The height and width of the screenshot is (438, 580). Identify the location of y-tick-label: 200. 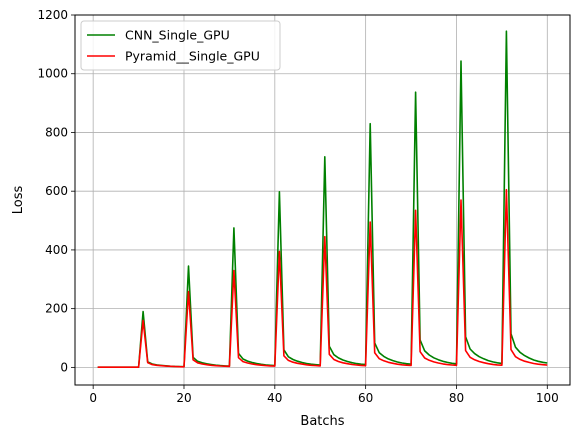
(56, 309).